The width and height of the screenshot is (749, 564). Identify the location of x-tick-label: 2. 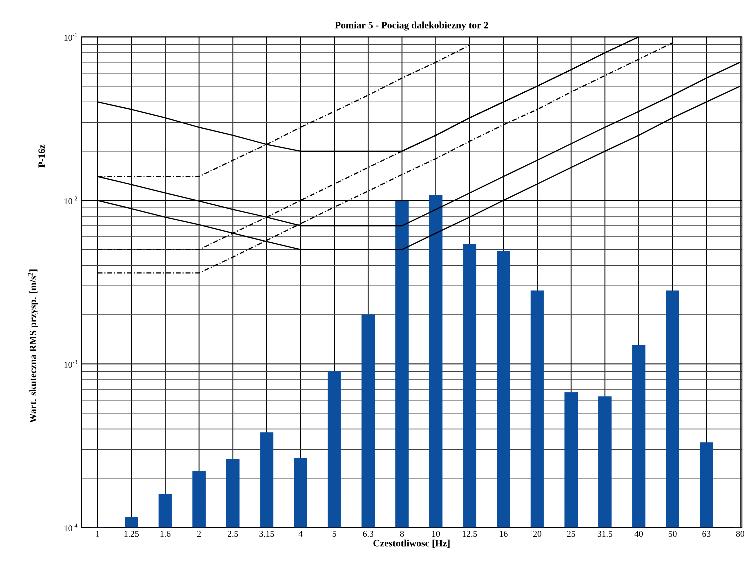
(199, 534).